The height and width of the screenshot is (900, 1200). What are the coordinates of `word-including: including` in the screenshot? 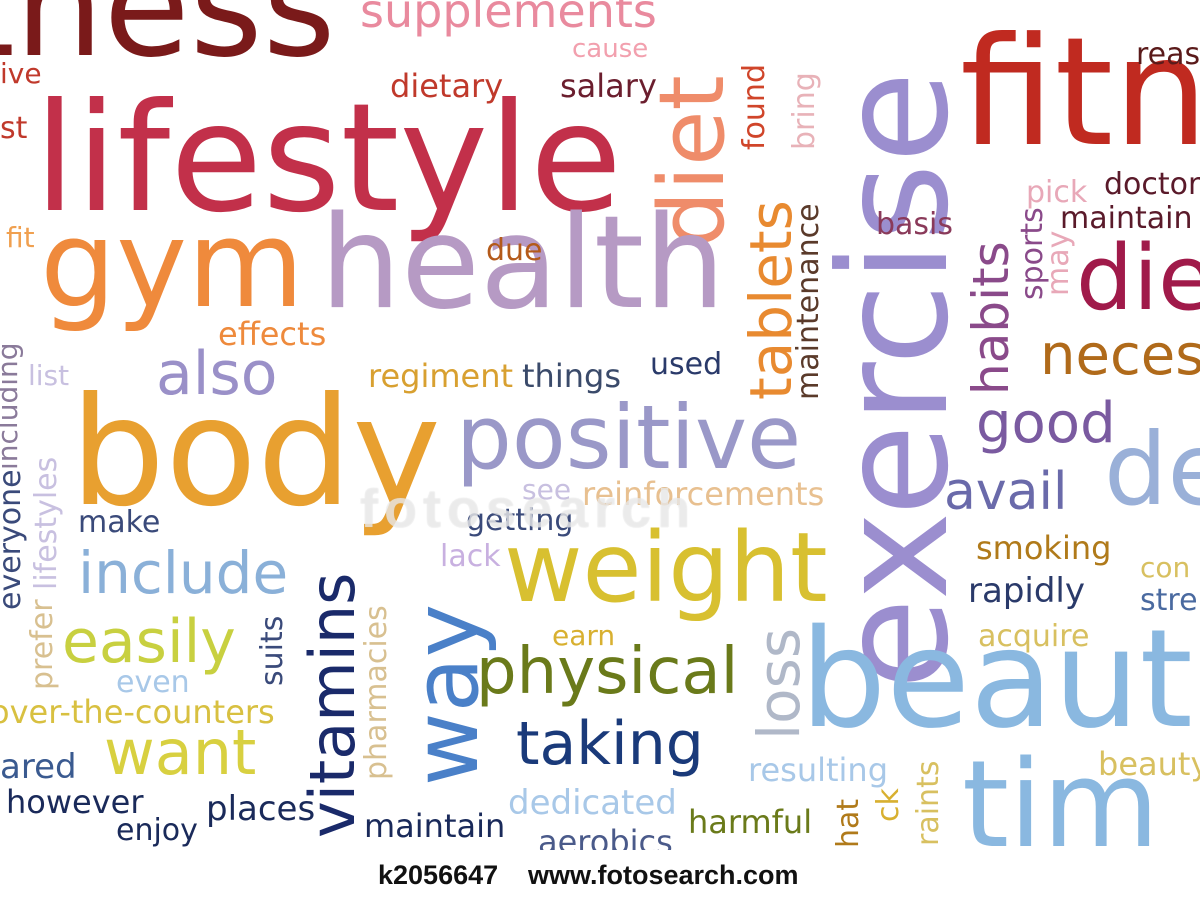 It's located at (12, 406).